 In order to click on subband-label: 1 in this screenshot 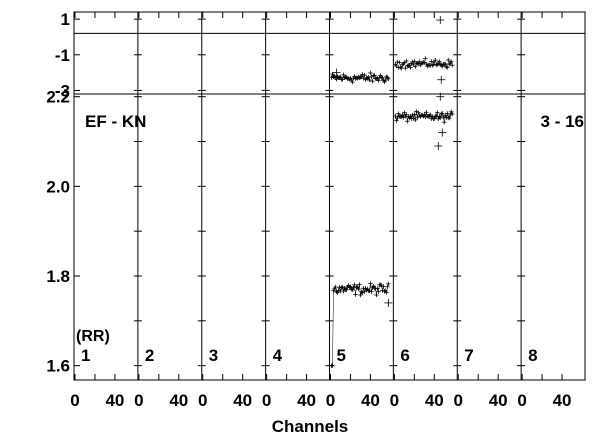, I will do `click(85, 355)`.